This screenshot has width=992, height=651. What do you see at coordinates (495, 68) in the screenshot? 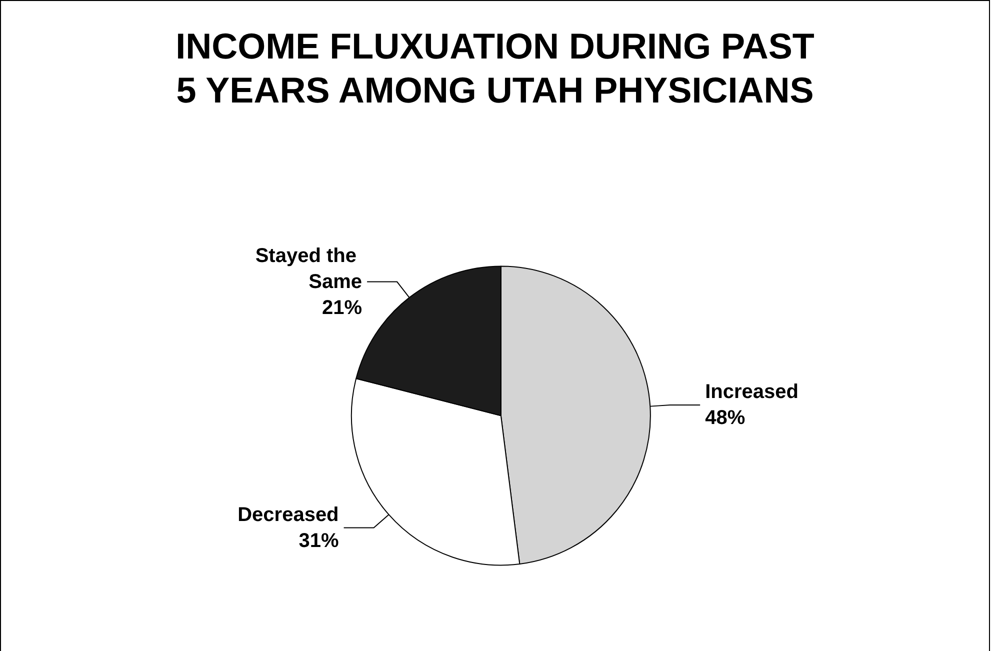
I see `chart-title: INCOME FLUXUATION DURING PAST 5 YEARS AMONG UTAH PHYSICIANS` at bounding box center [495, 68].